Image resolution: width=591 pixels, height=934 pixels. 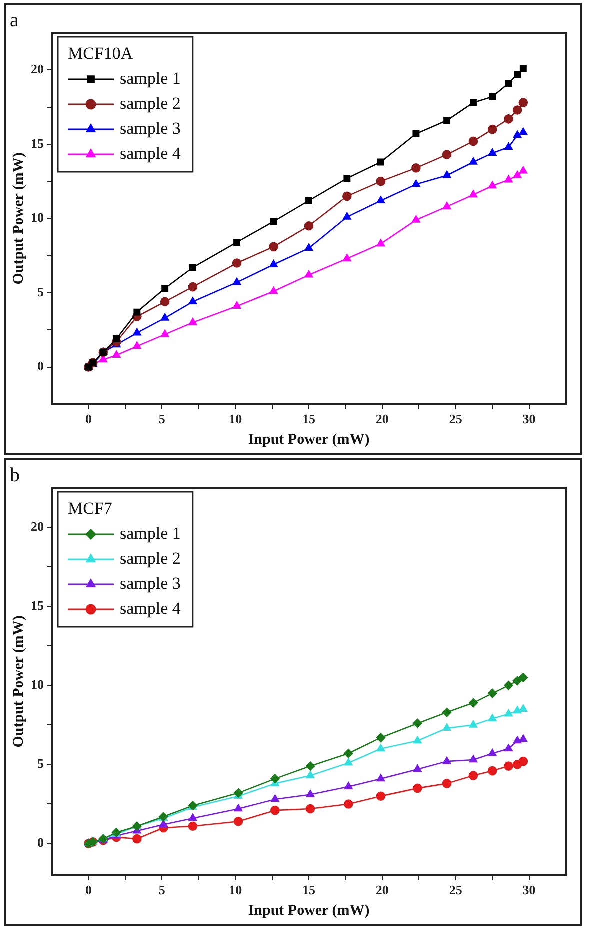 I want to click on chart-title: a, so click(x=14, y=20).